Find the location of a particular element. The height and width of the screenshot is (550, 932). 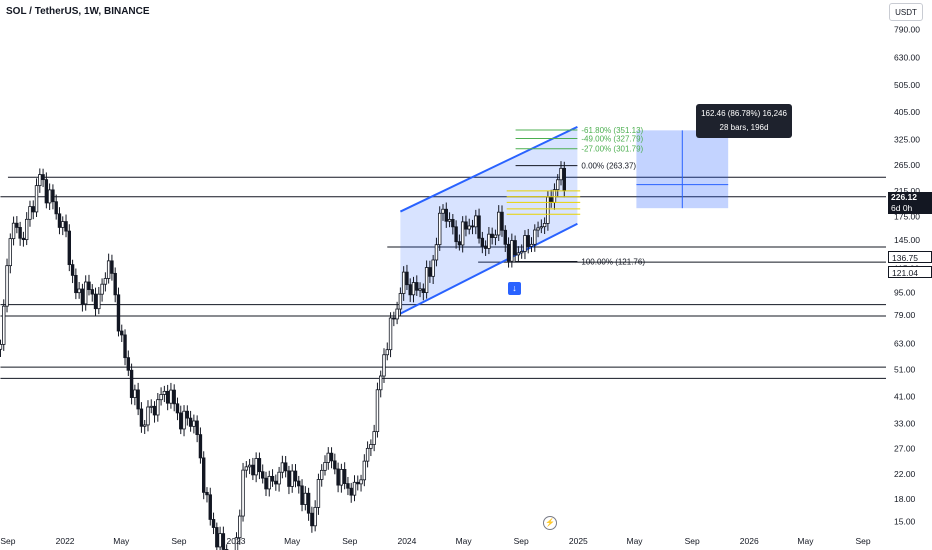

drawings is located at coordinates (564, 220).